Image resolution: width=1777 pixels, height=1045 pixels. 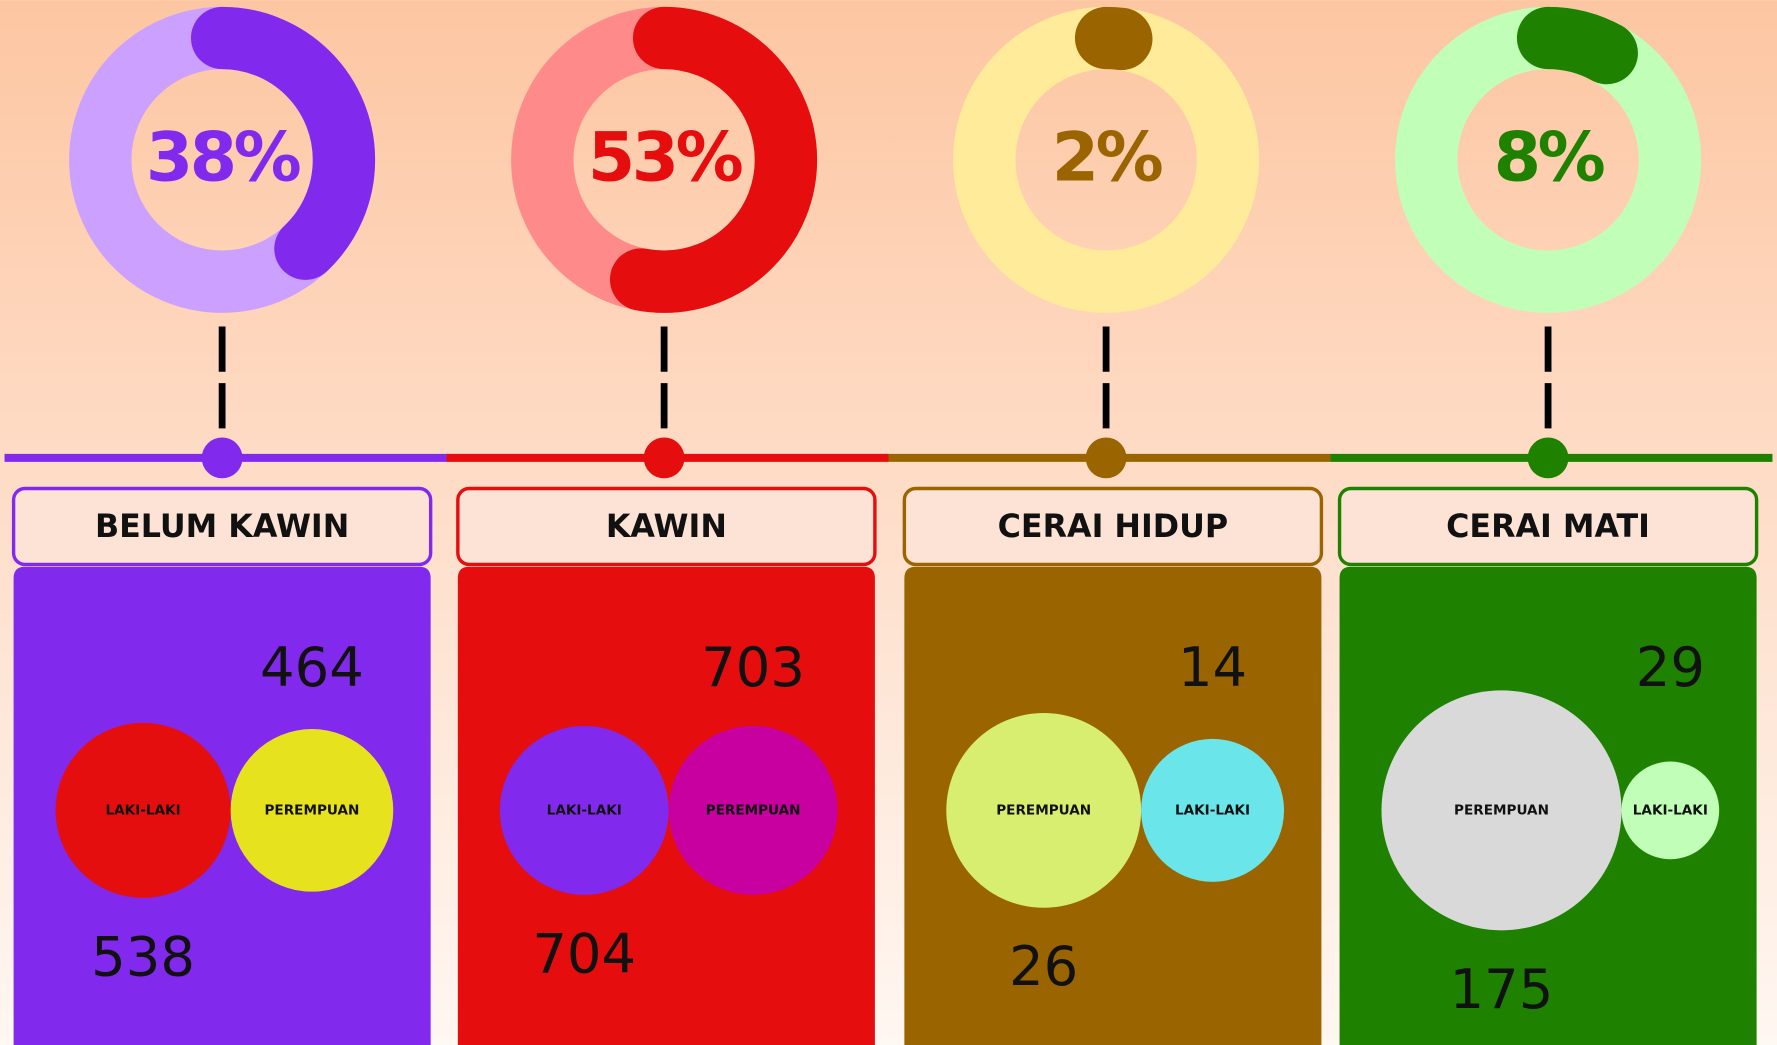 I want to click on percent-label: 2%, so click(x=1107, y=158).